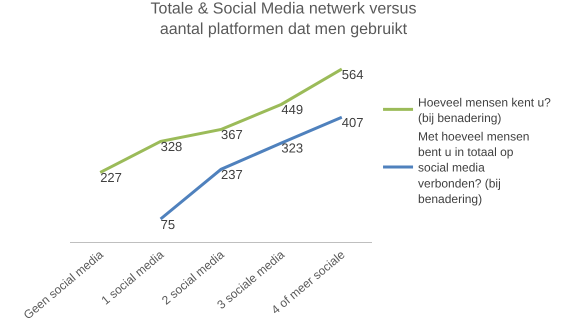 The height and width of the screenshot is (332, 567). What do you see at coordinates (292, 148) in the screenshot?
I see `data-label: 323` at bounding box center [292, 148].